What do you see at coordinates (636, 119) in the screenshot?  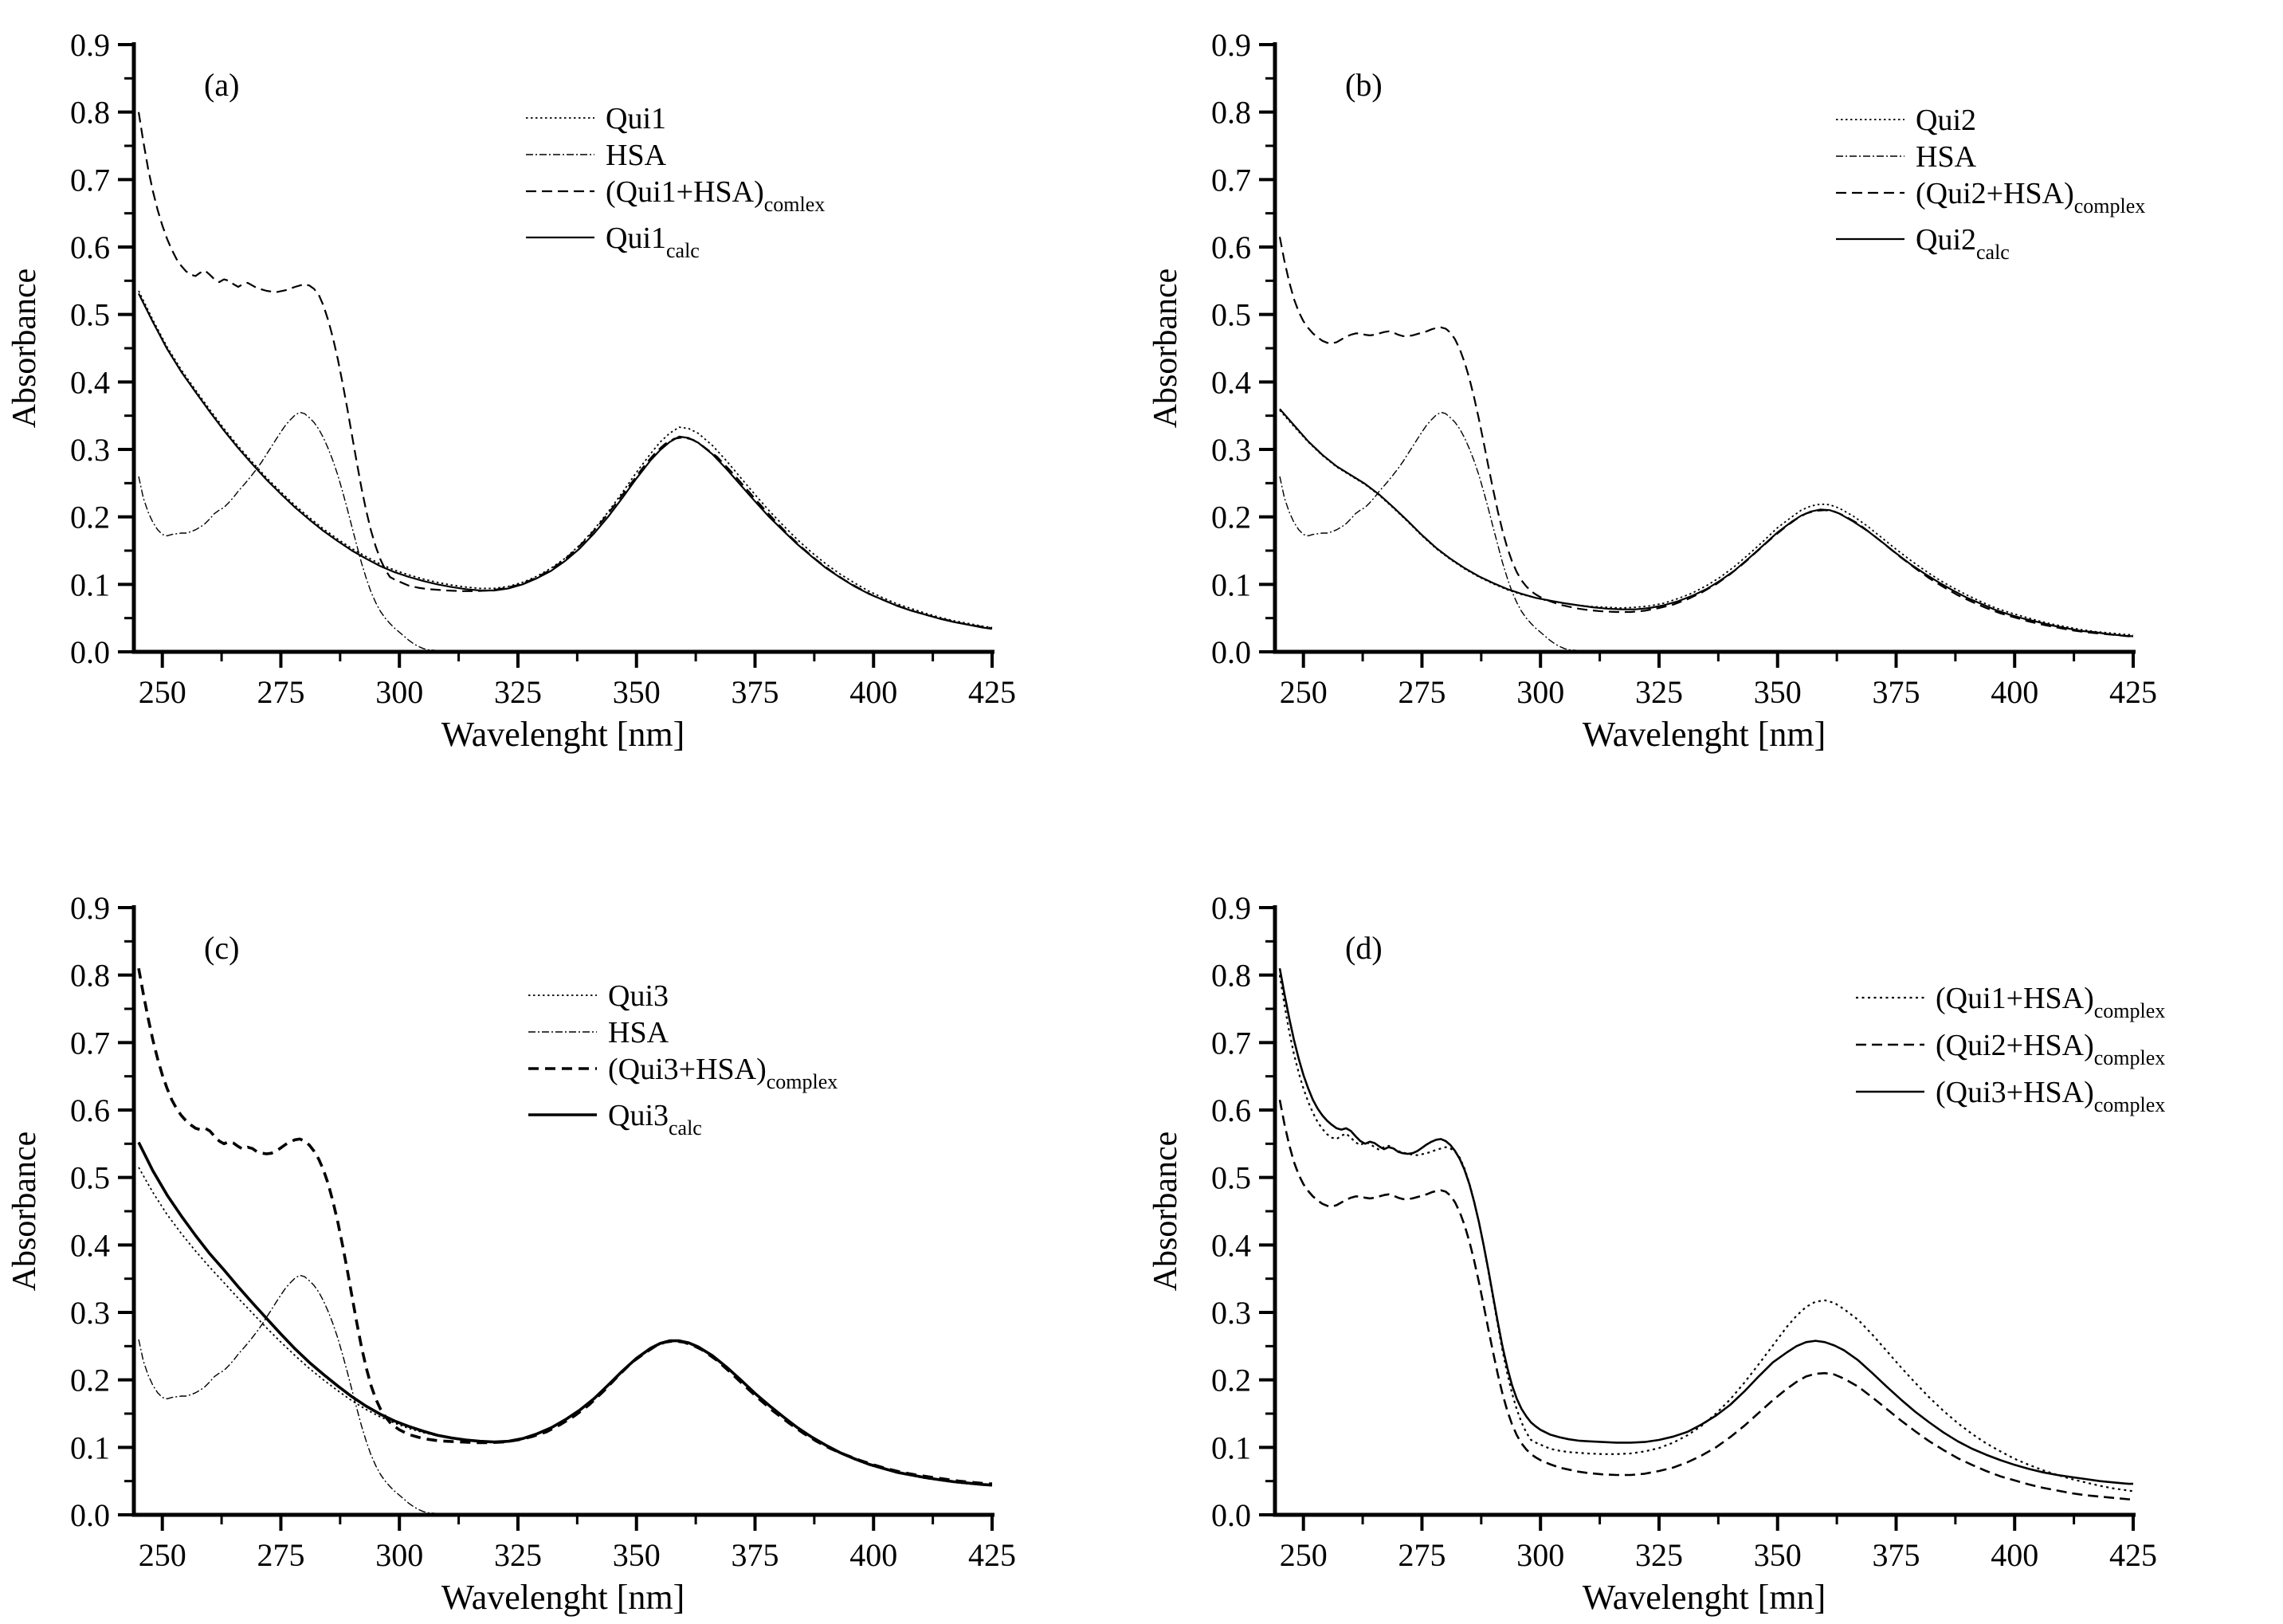 I see `legend-label: Qui1` at bounding box center [636, 119].